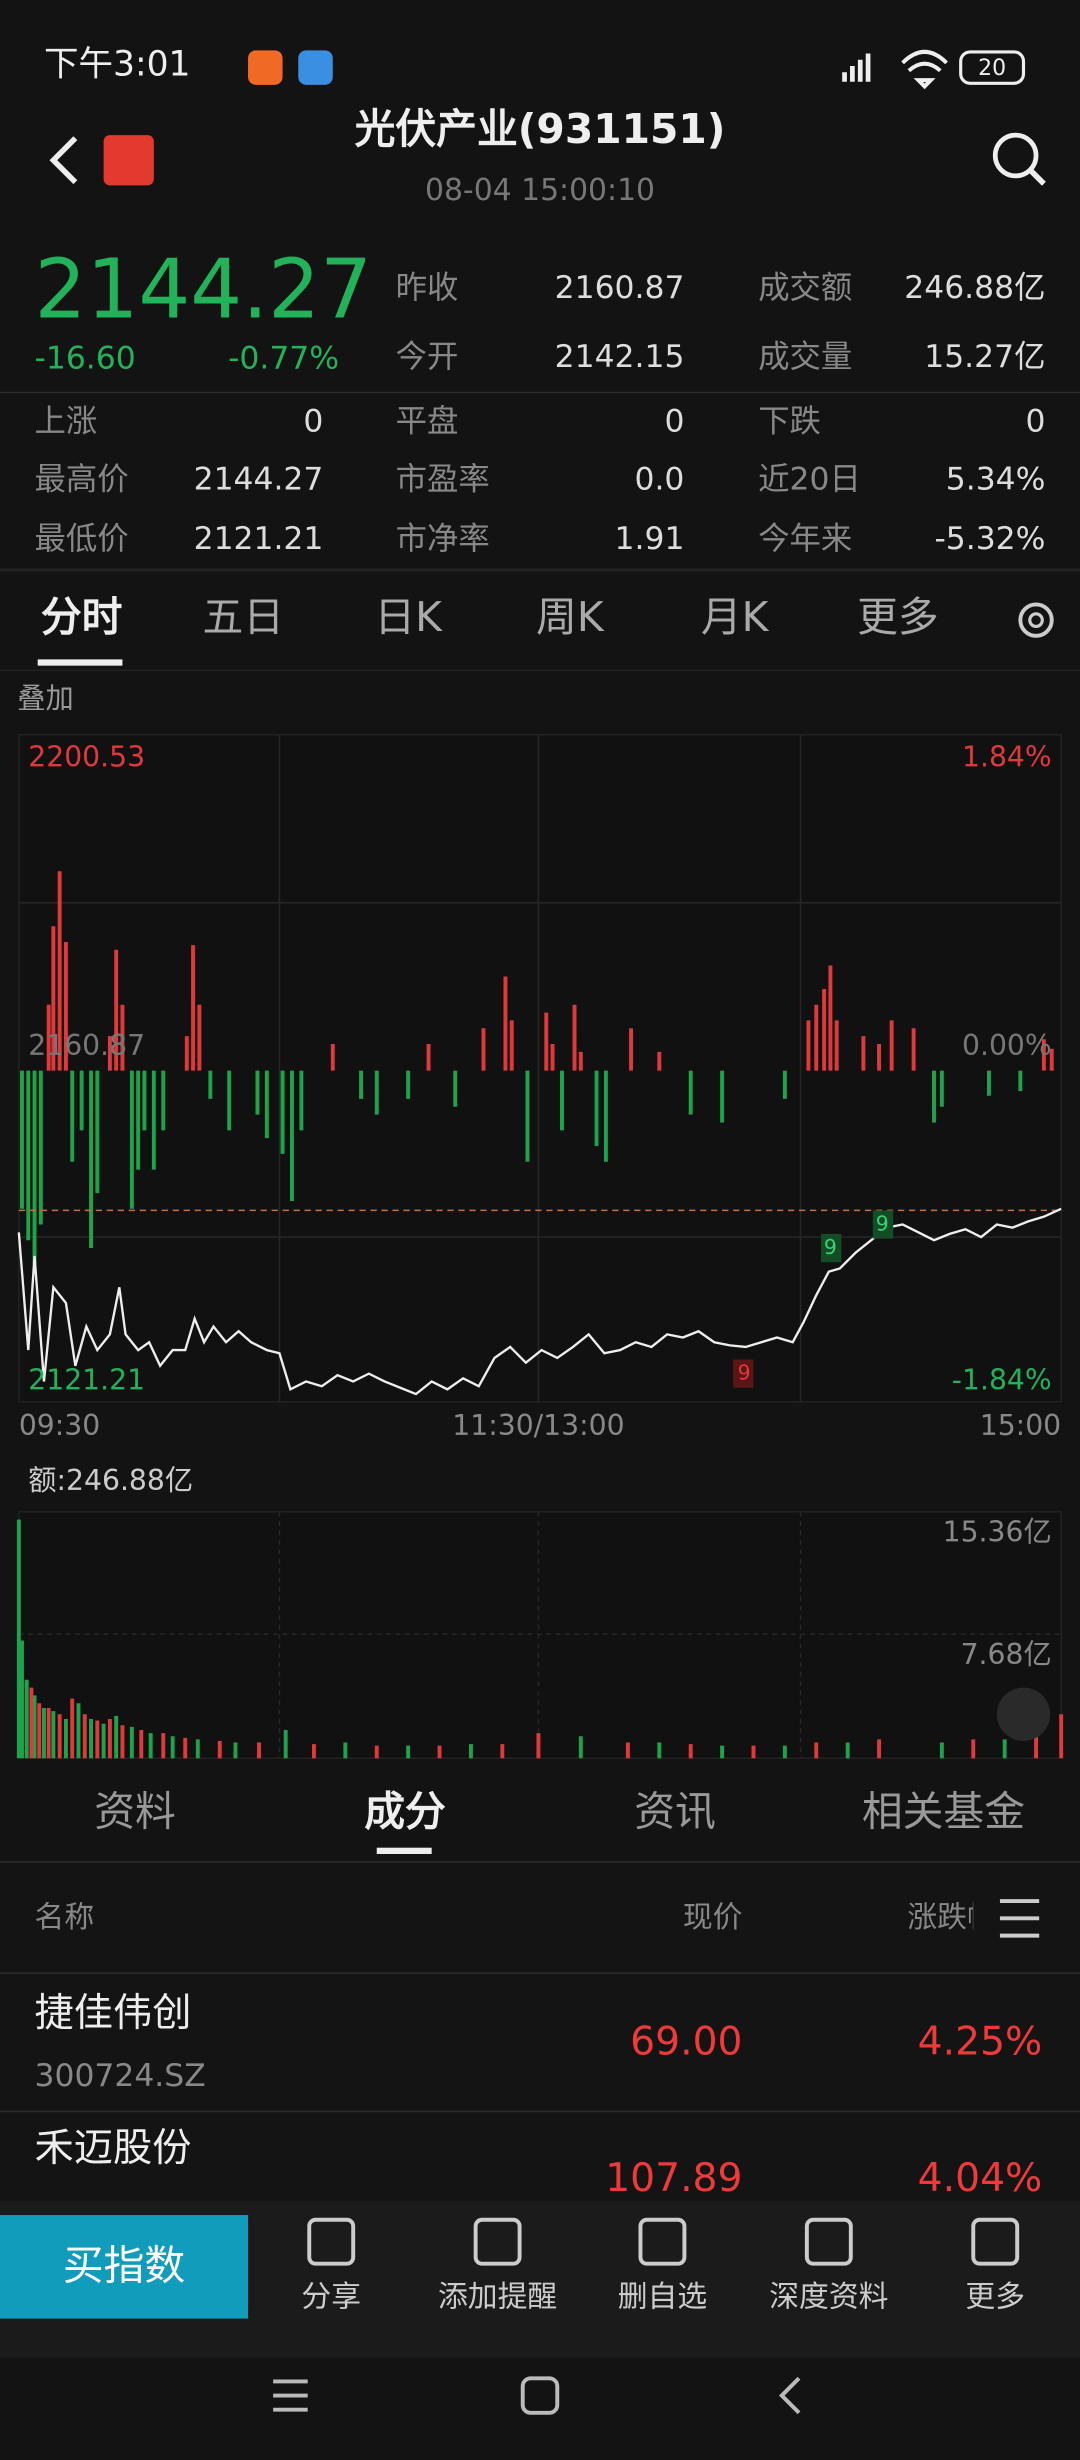 This screenshot has width=1080, height=2460. Describe the element at coordinates (283, 359) in the screenshot. I see `change-pct: -0.77%` at that location.